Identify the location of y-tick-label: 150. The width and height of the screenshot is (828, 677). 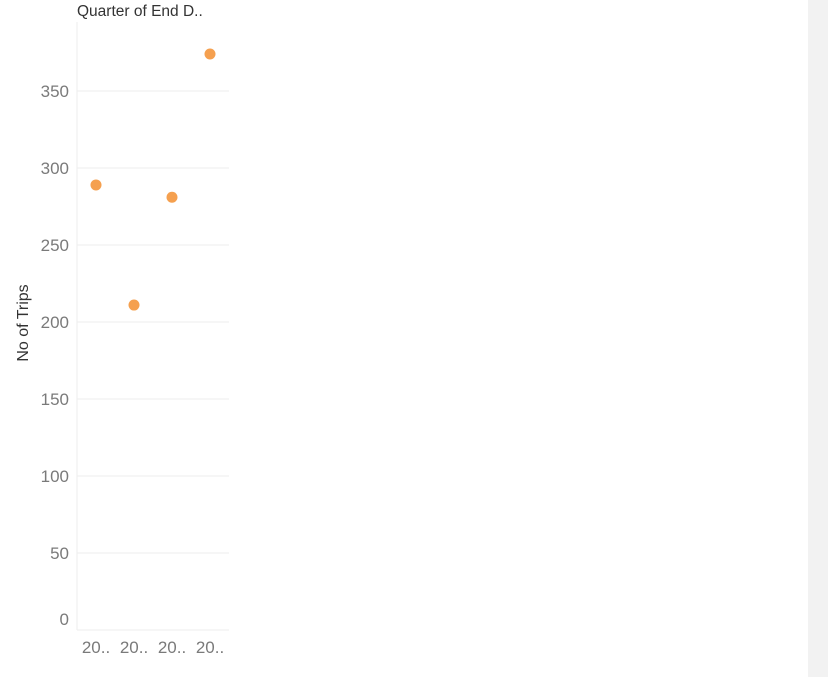
(55, 399).